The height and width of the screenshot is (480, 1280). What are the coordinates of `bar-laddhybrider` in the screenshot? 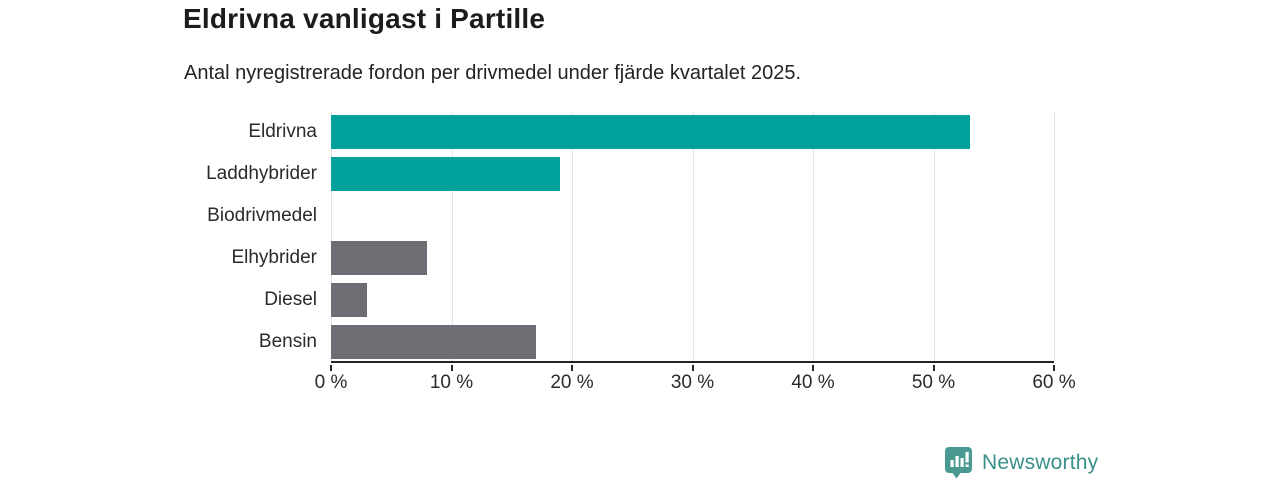 It's located at (445, 174).